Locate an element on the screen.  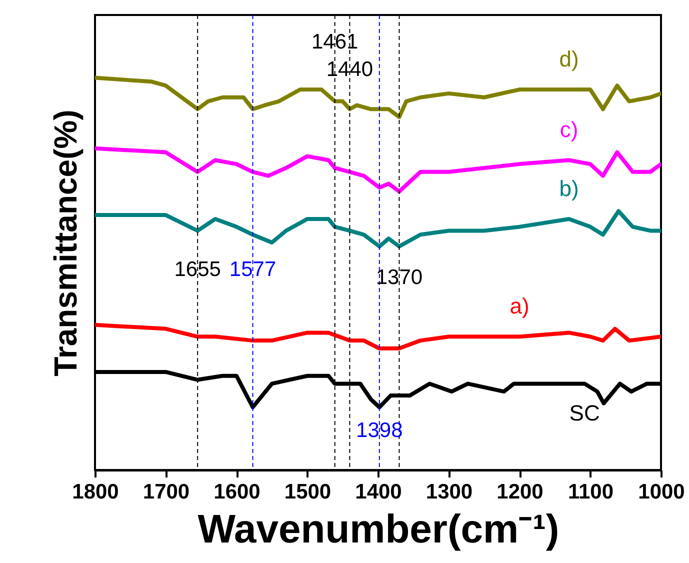
x-tick-label: 1700 is located at coordinates (166, 492).